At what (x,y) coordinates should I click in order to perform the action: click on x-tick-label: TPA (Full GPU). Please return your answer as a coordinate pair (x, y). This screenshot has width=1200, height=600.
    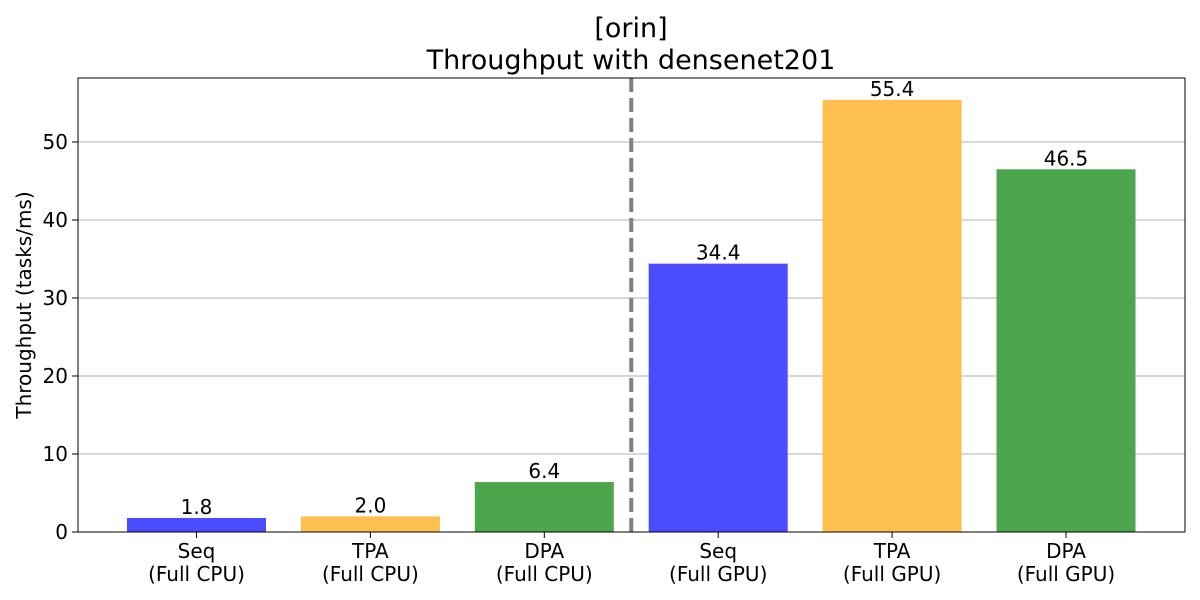
    Looking at the image, I should click on (892, 562).